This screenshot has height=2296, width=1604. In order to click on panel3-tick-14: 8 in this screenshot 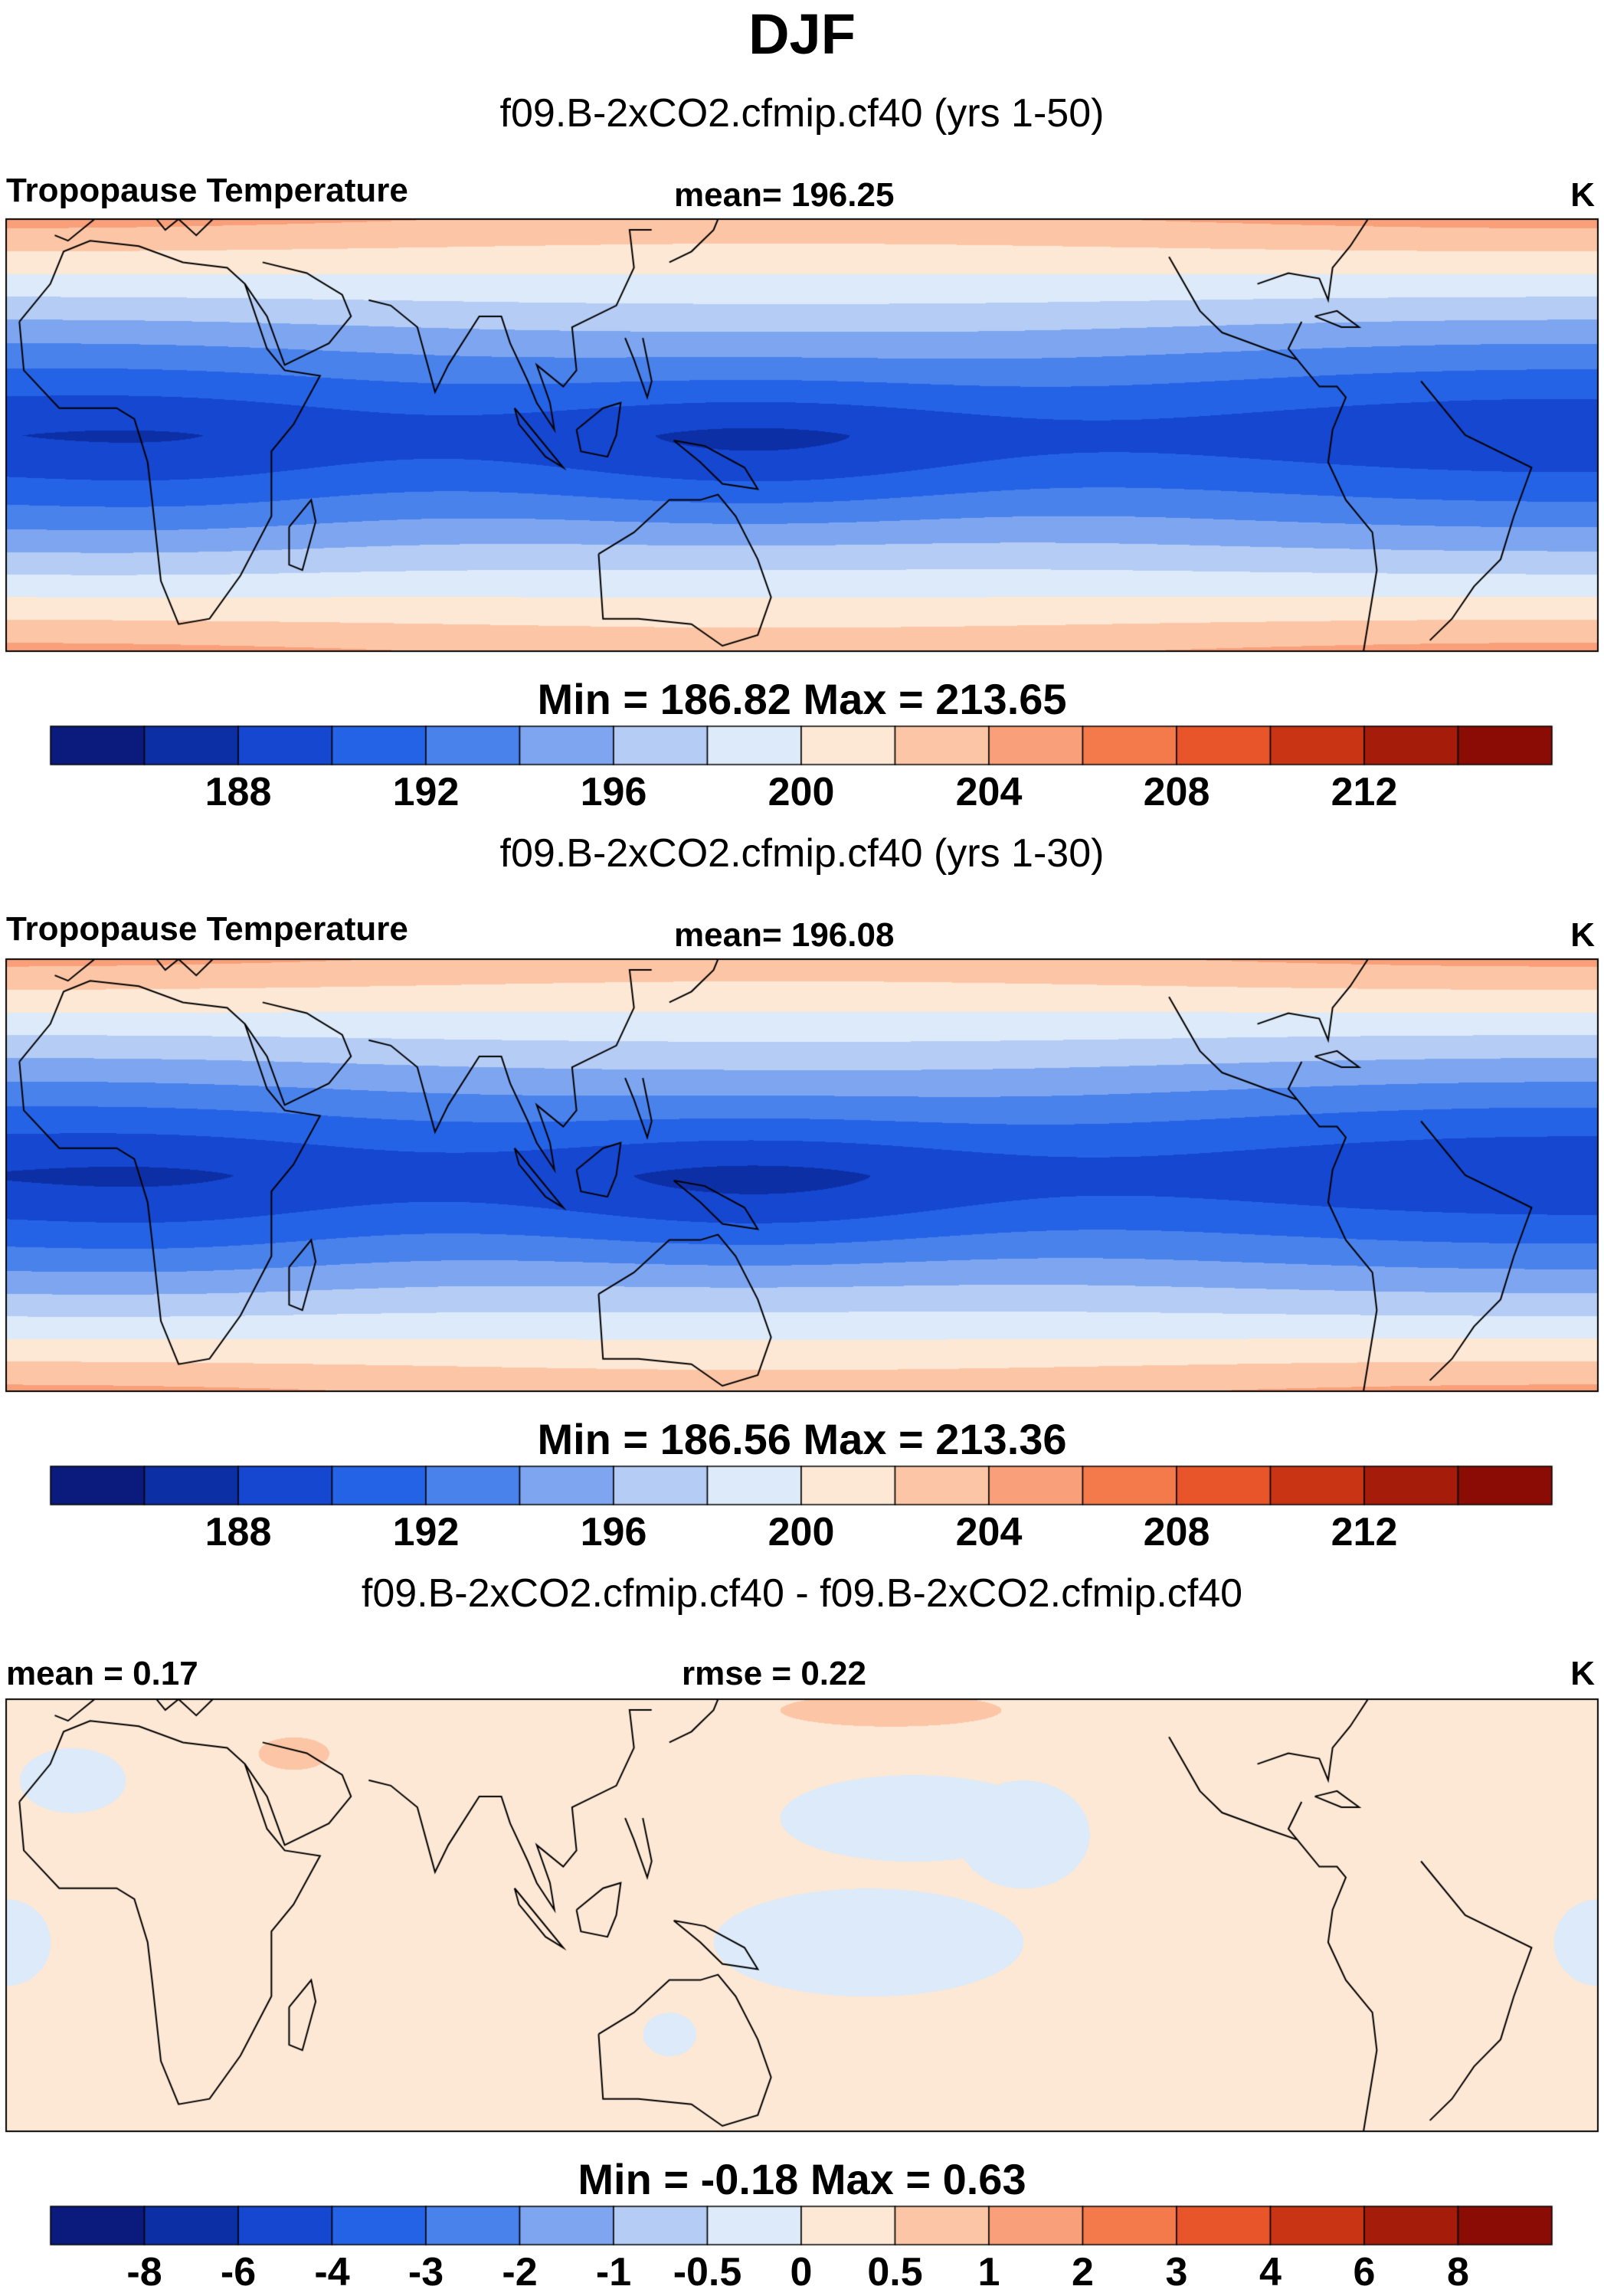, I will do `click(1458, 2272)`.